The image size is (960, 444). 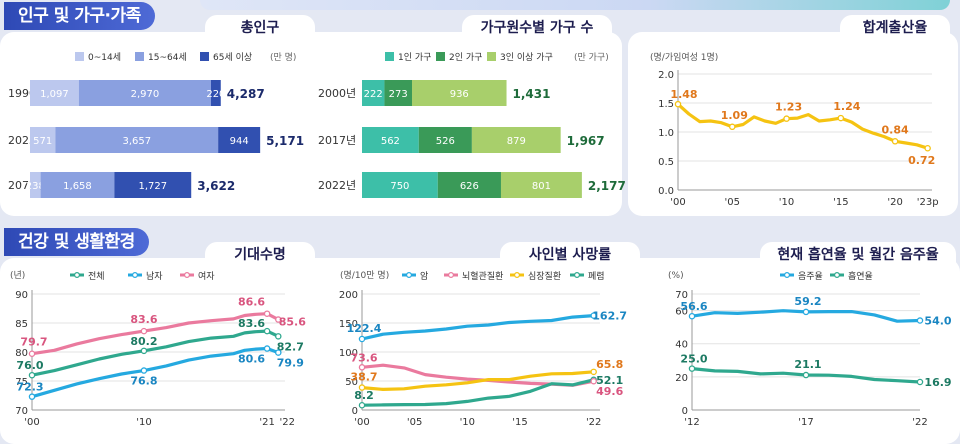 I want to click on legend-label: 암, so click(x=424, y=276).